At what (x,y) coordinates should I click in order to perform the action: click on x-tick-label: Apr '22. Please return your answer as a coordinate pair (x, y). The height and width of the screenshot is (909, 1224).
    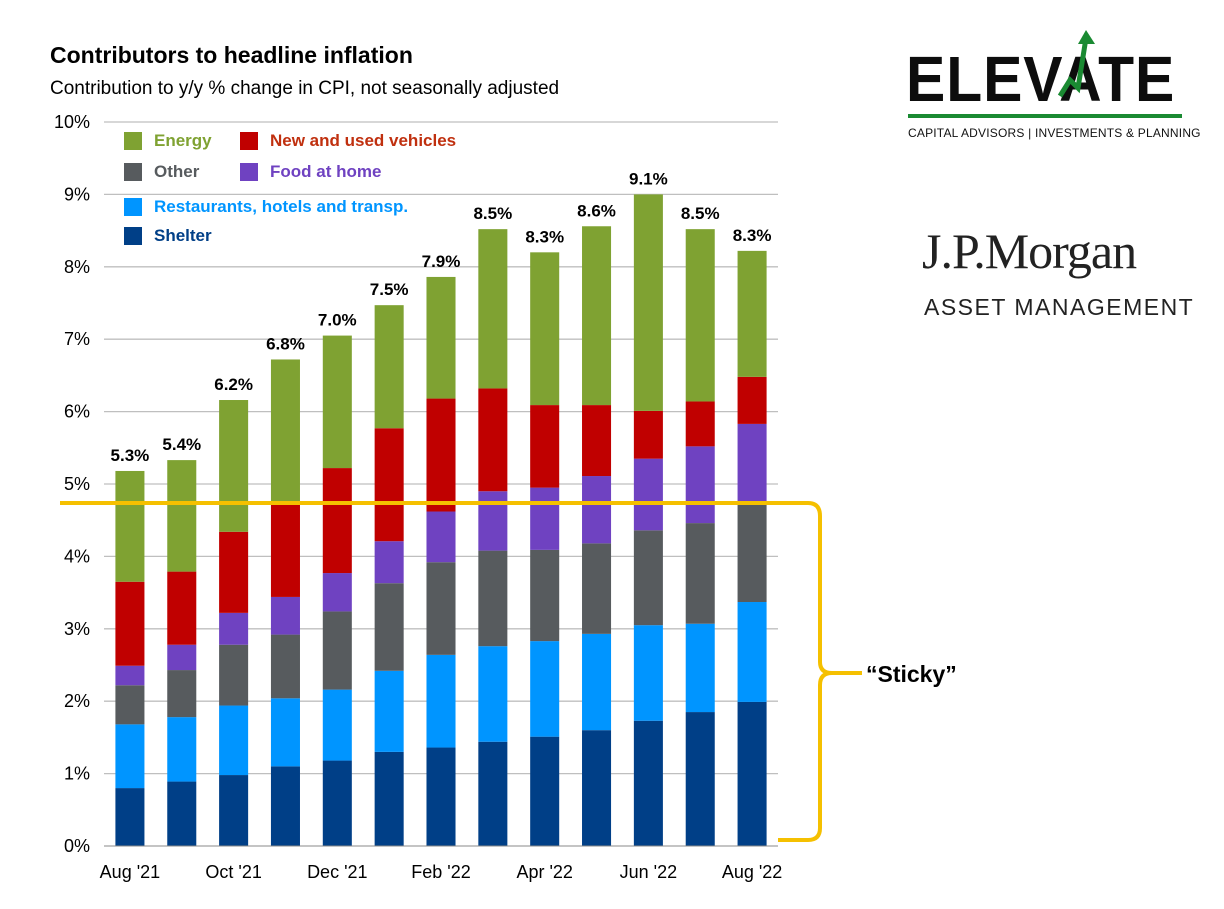
    Looking at the image, I should click on (544, 872).